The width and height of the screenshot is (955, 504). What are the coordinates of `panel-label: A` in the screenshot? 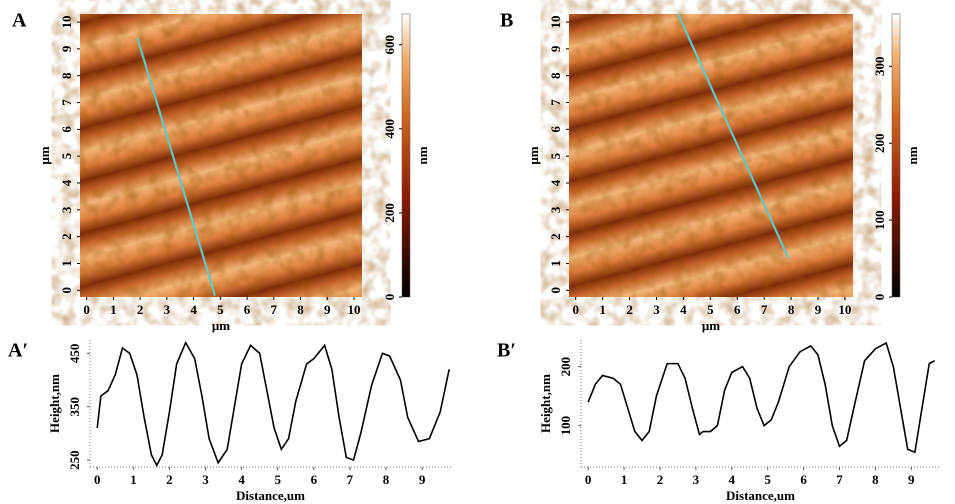 It's located at (19, 21).